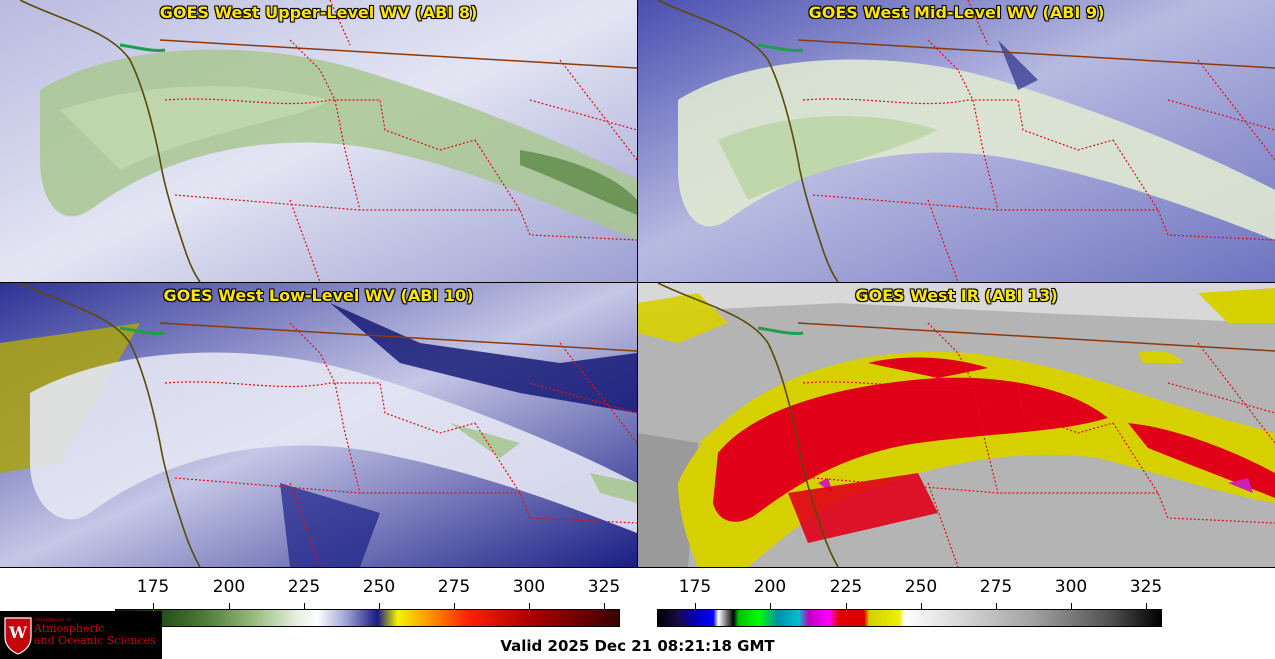  What do you see at coordinates (956, 12) in the screenshot?
I see `panel-title-mid: GOES West Mid-Level WV (ABI 9)` at bounding box center [956, 12].